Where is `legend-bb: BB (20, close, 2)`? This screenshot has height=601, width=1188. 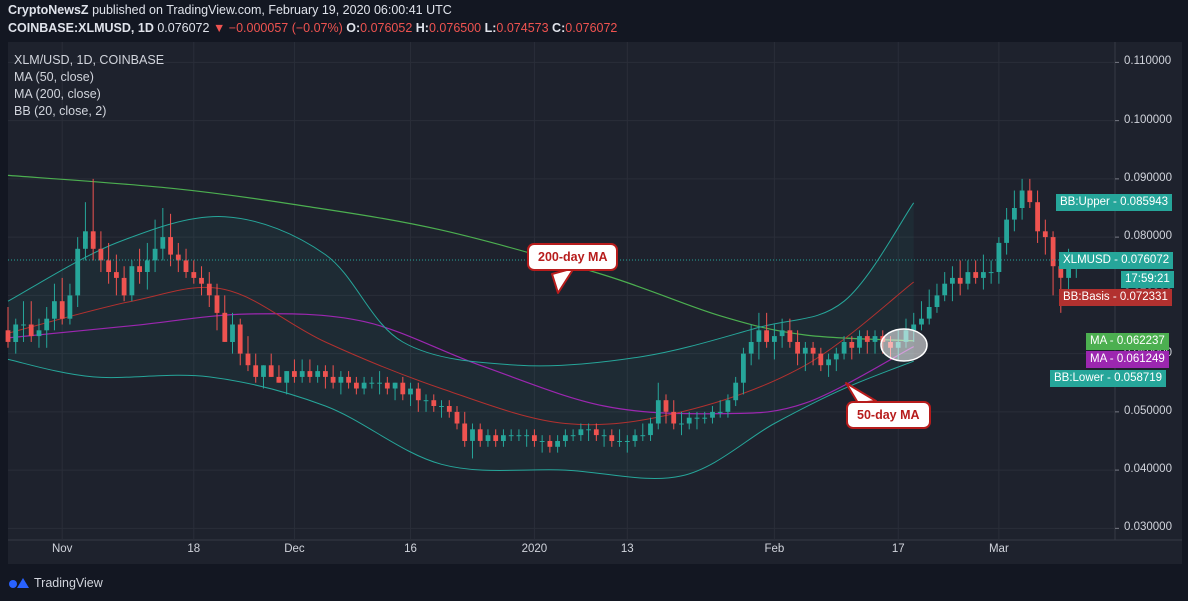
legend-bb: BB (20, close, 2) is located at coordinates (60, 111).